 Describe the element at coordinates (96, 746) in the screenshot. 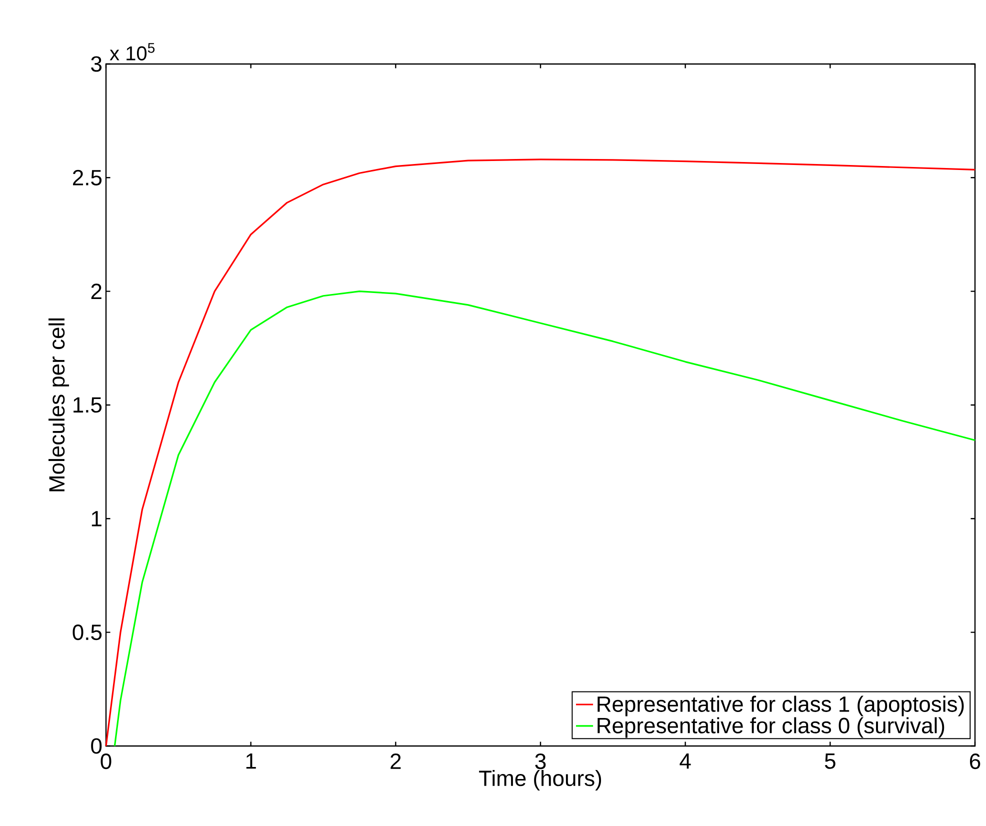

I see `y-tick-label: 0` at that location.